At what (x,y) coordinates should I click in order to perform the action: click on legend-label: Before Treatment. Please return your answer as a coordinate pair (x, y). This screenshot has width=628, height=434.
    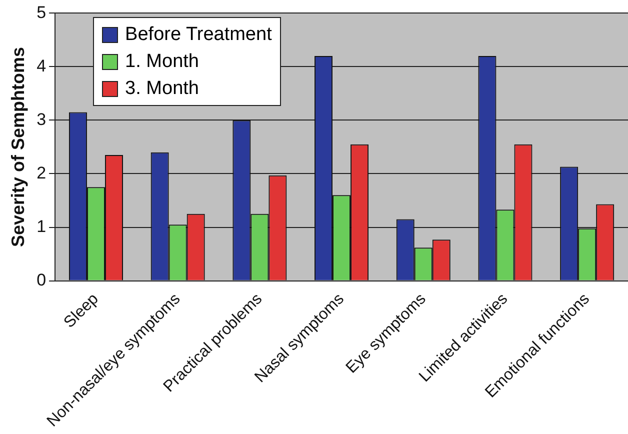
    Looking at the image, I should click on (198, 35).